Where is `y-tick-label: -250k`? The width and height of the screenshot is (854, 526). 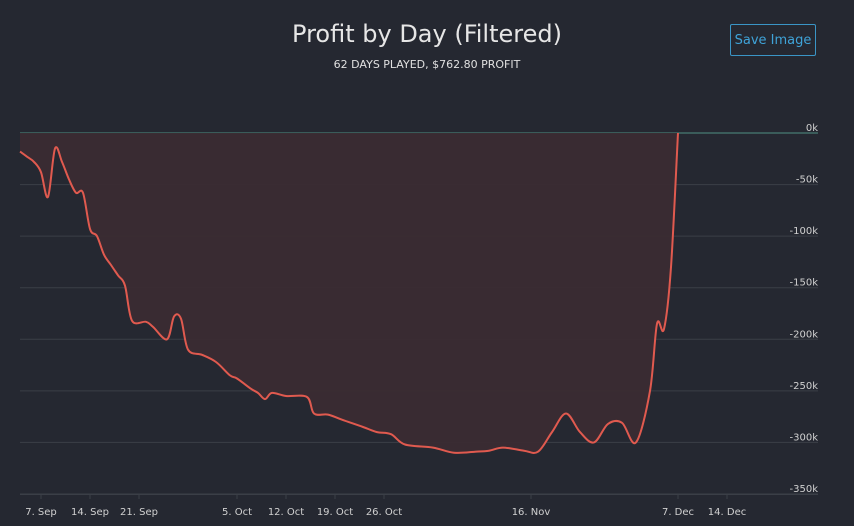 y-tick-label: -250k is located at coordinates (804, 386).